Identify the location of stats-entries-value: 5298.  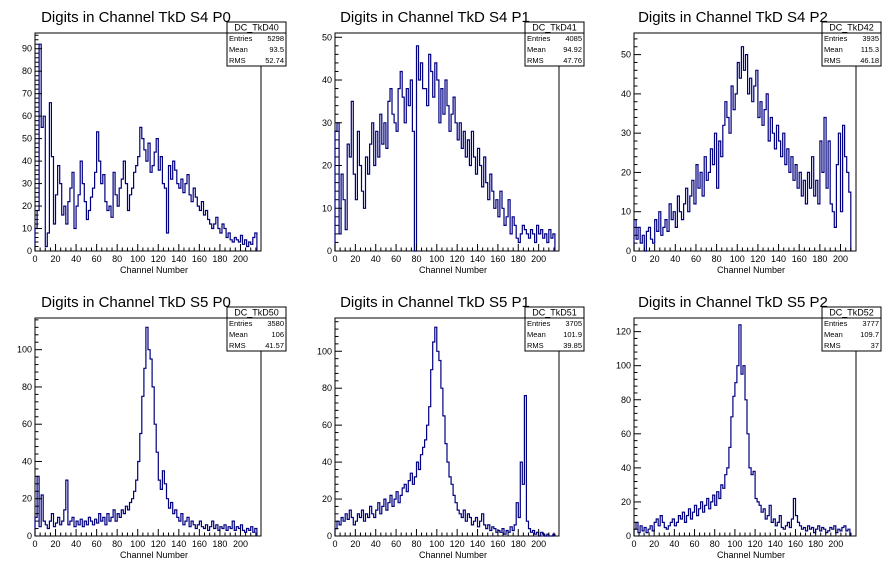
(275, 38).